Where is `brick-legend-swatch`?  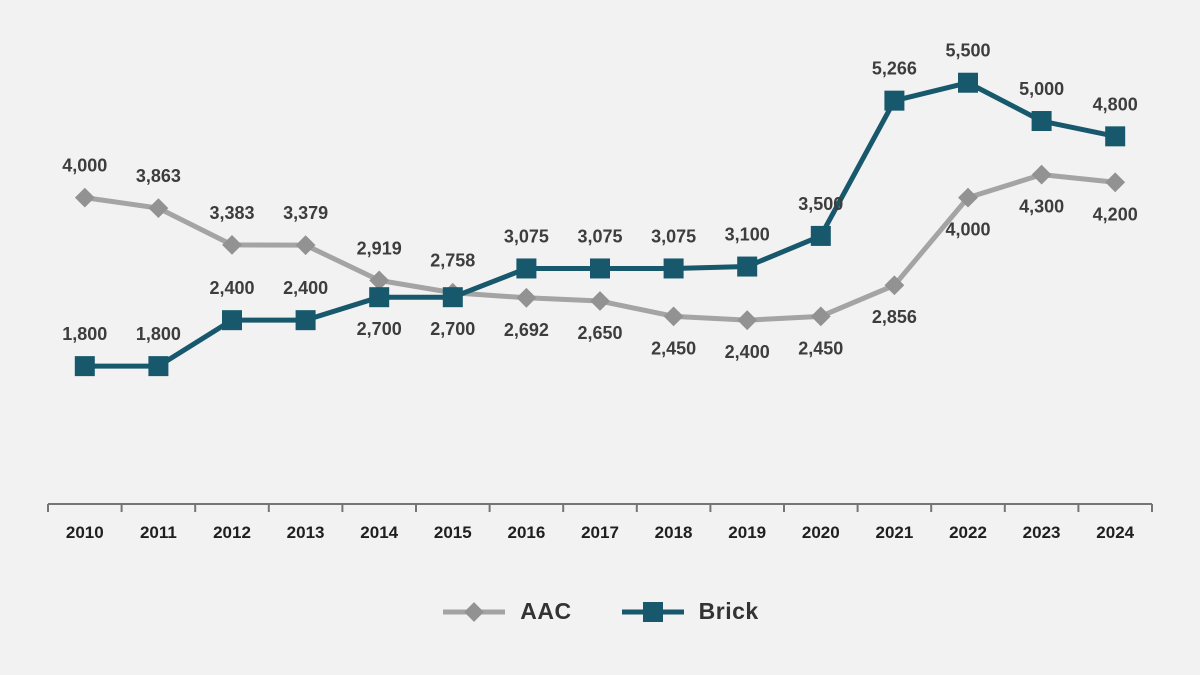 brick-legend-swatch is located at coordinates (652, 611).